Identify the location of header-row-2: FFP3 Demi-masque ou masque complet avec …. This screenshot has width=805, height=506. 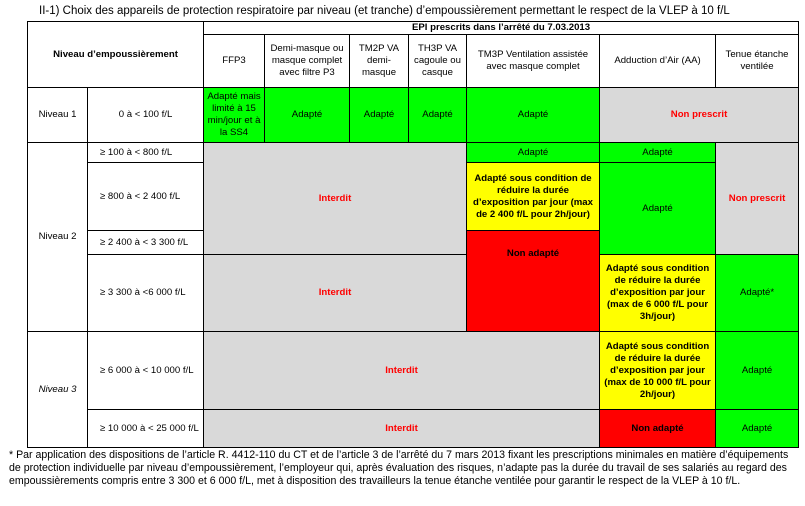
(414, 61).